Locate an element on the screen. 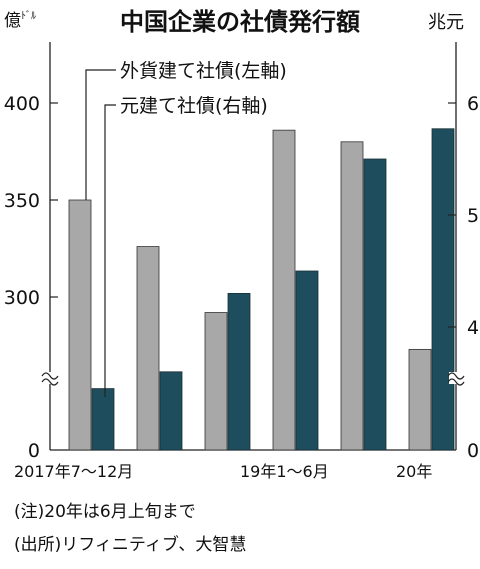 The height and width of the screenshot is (569, 480). left-unit-main: 億 is located at coordinates (12, 21).